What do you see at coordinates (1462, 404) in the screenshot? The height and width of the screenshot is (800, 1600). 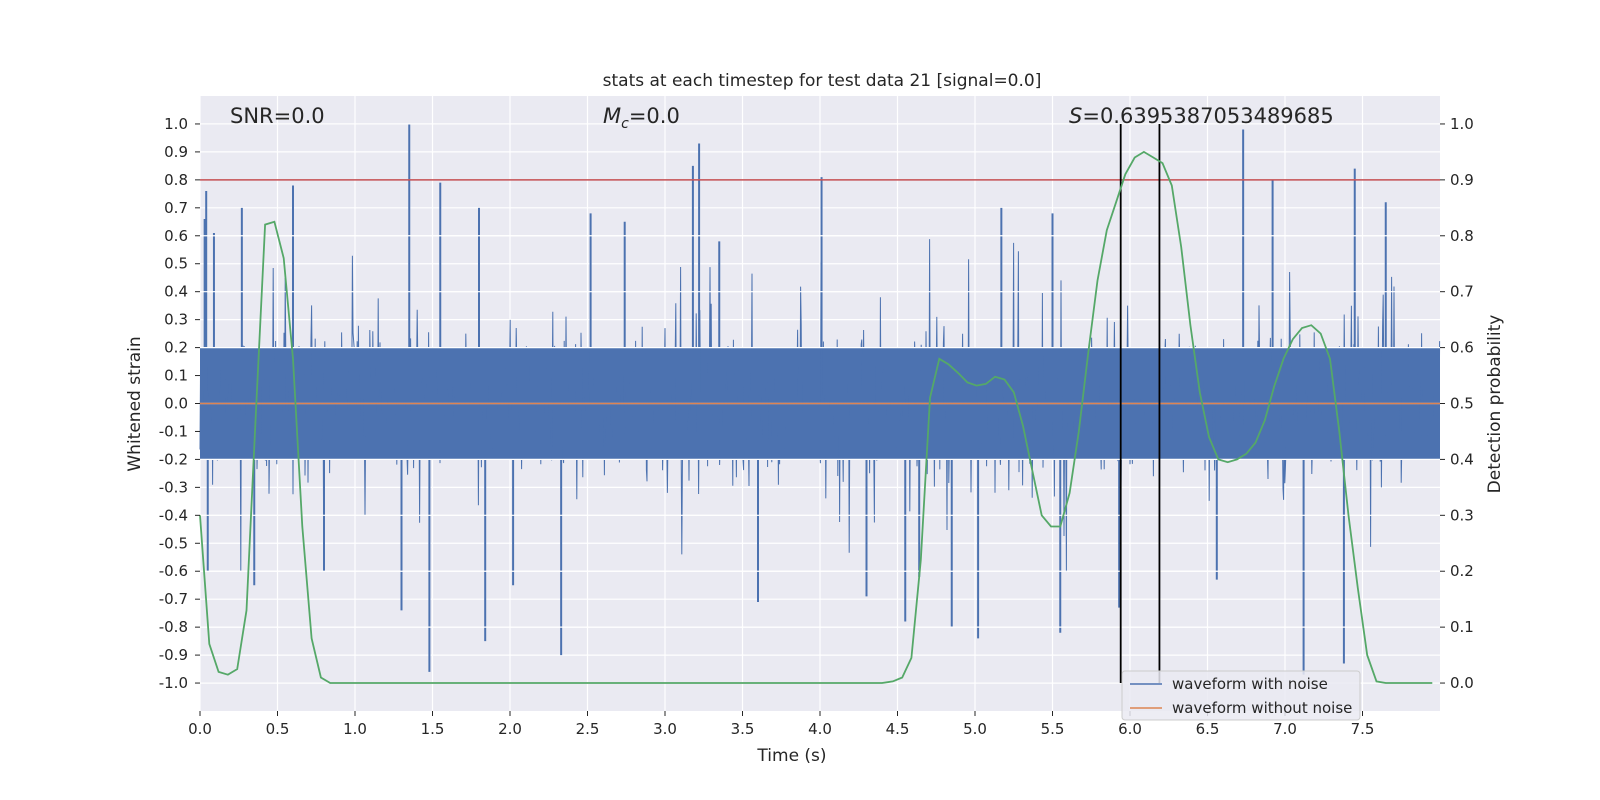 I see `right-tick-label: 0.5` at bounding box center [1462, 404].